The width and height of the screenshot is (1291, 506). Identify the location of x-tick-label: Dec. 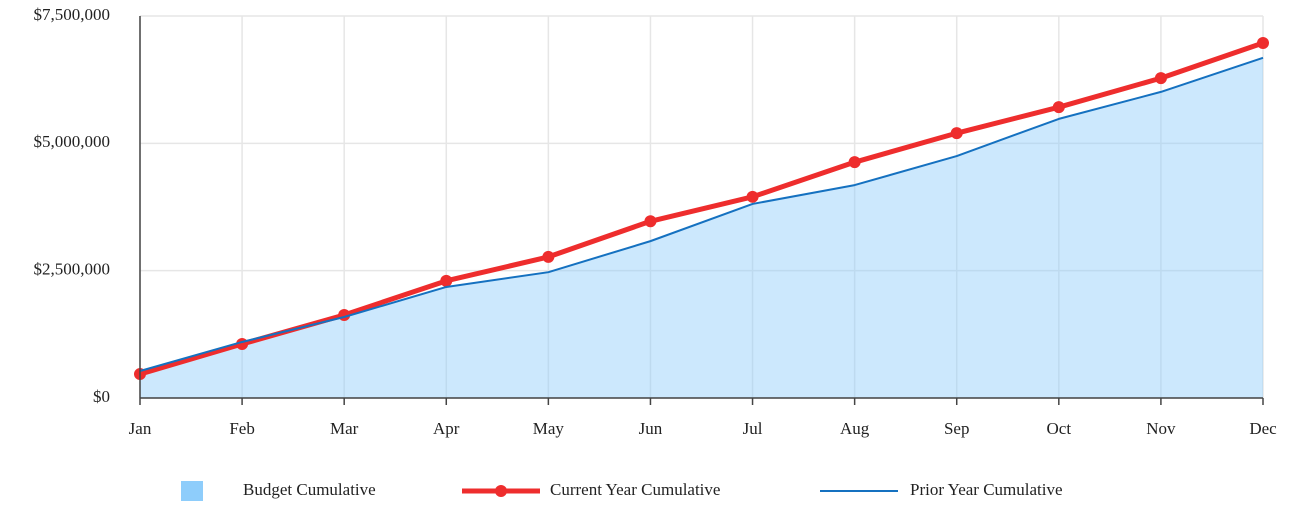
(1263, 428).